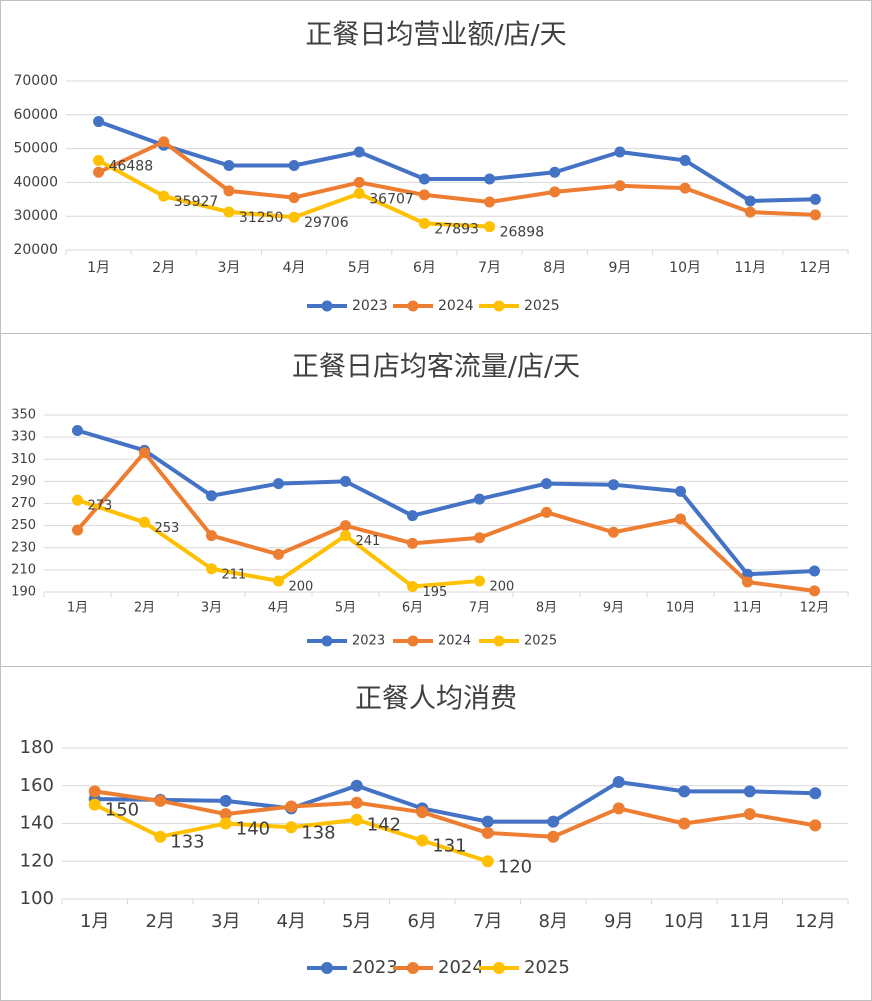 The height and width of the screenshot is (1001, 872). What do you see at coordinates (37, 747) in the screenshot?
I see `y-tick-label: 180` at bounding box center [37, 747].